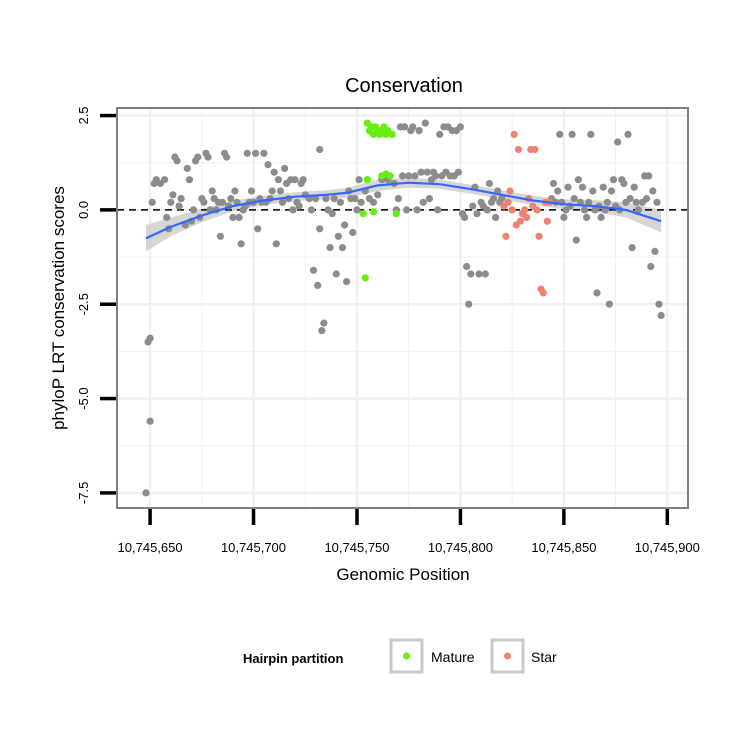  I want to click on y-tick-label: 0.0, so click(83, 210).